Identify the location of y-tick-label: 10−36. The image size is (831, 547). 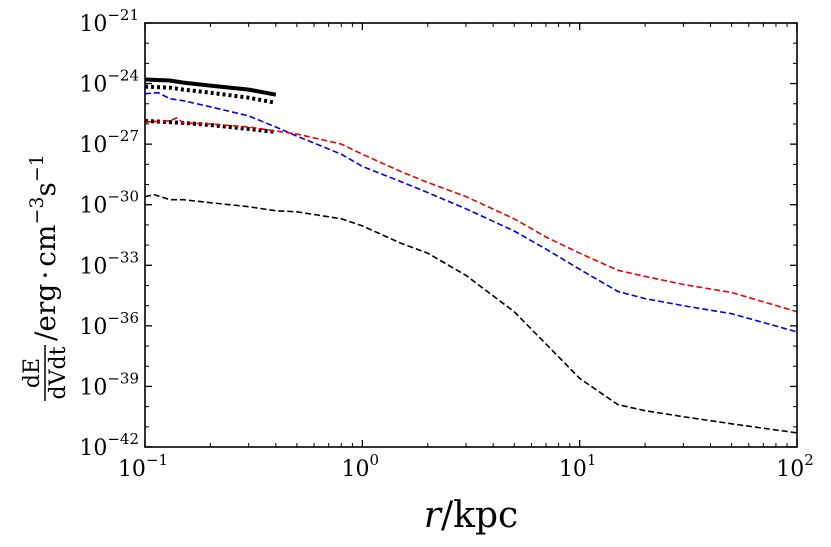
(109, 324).